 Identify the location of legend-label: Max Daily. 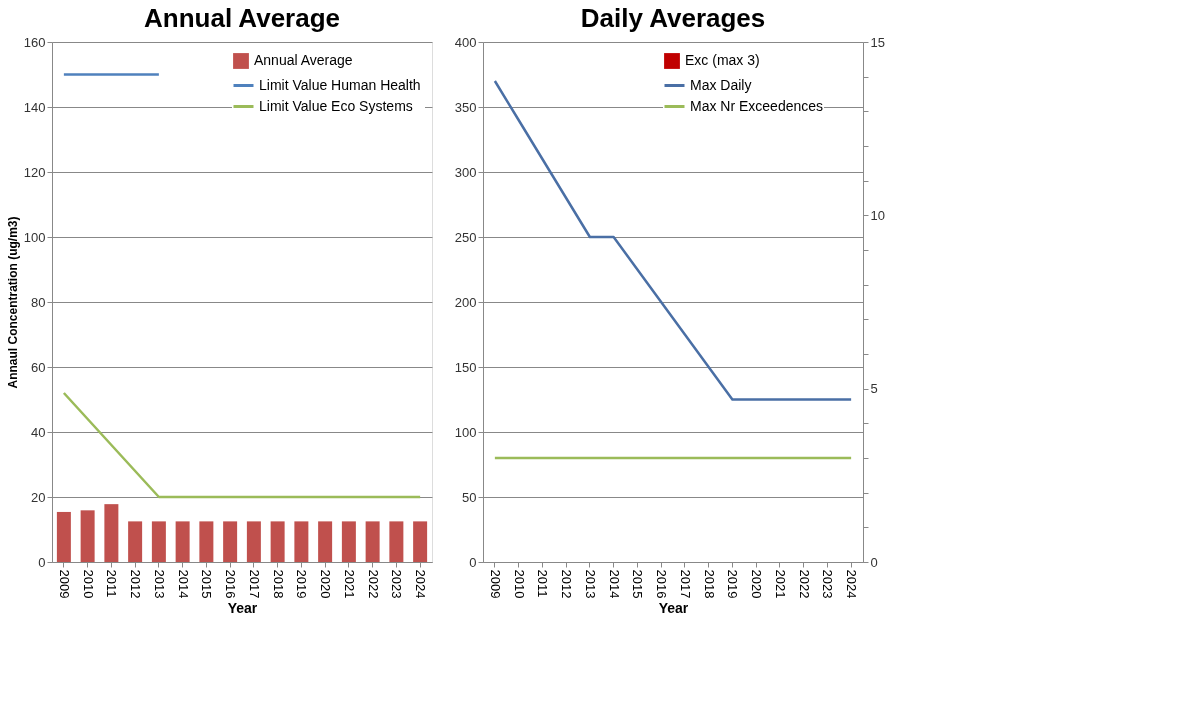
(721, 84).